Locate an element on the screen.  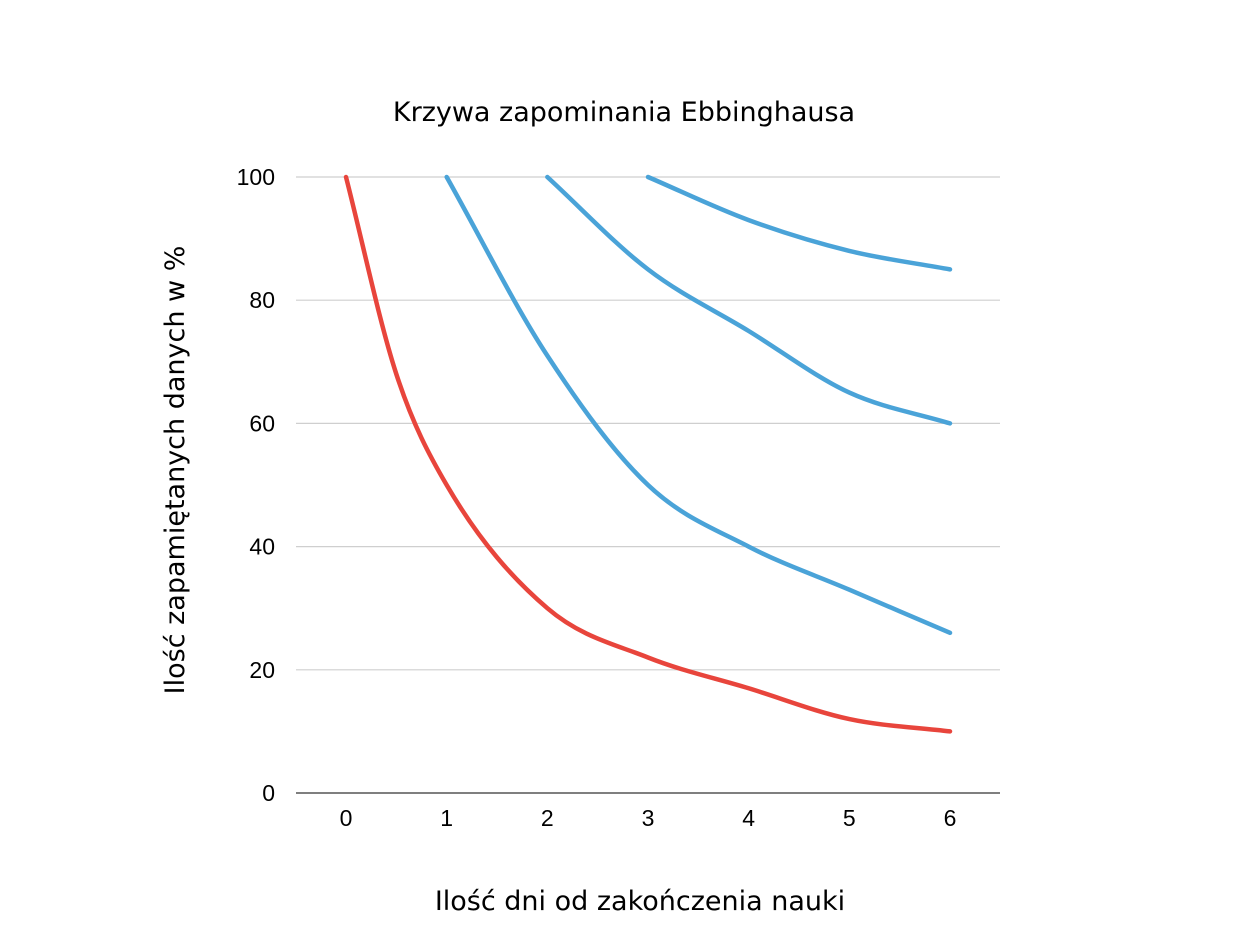
x-tick-label: 2 is located at coordinates (547, 818).